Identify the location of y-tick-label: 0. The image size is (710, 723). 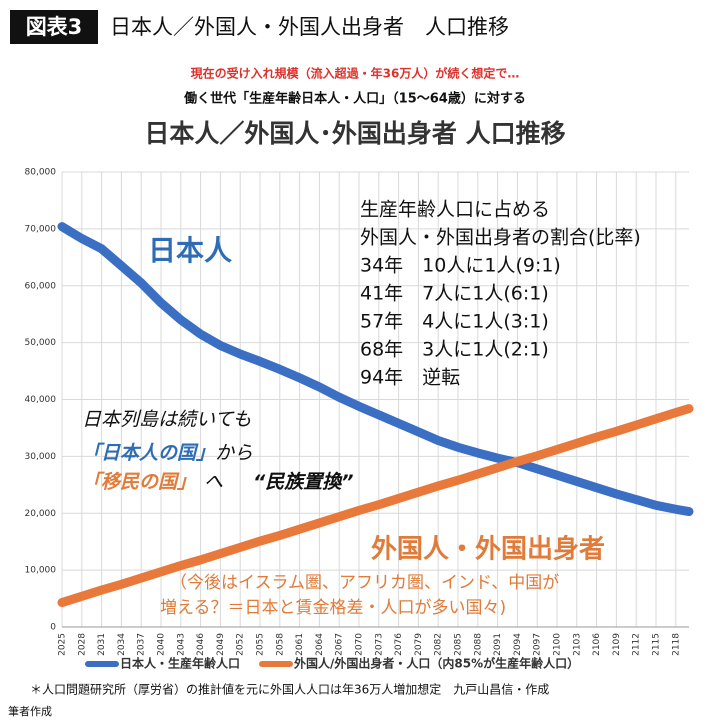
(53, 628).